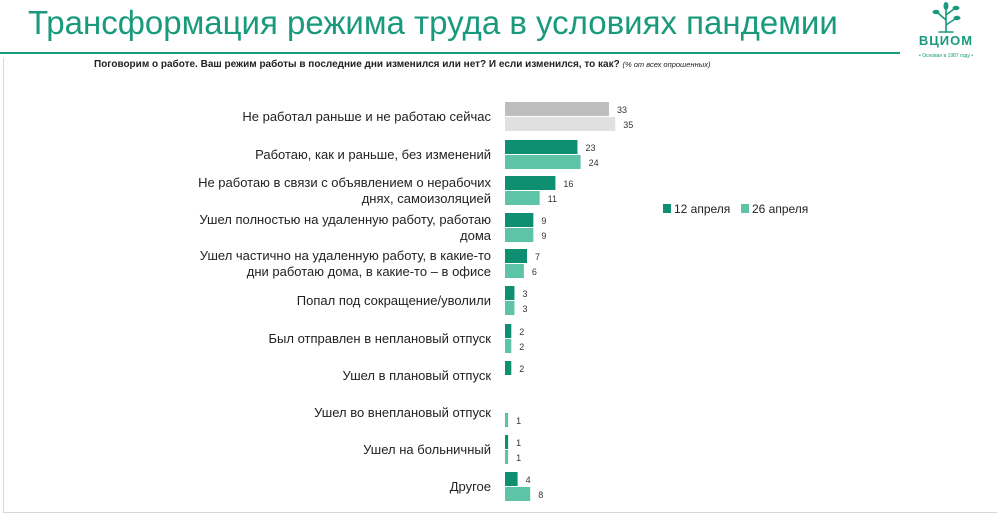 The height and width of the screenshot is (522, 1000). I want to click on category-label-line: Ушел на больничный, so click(427, 449).